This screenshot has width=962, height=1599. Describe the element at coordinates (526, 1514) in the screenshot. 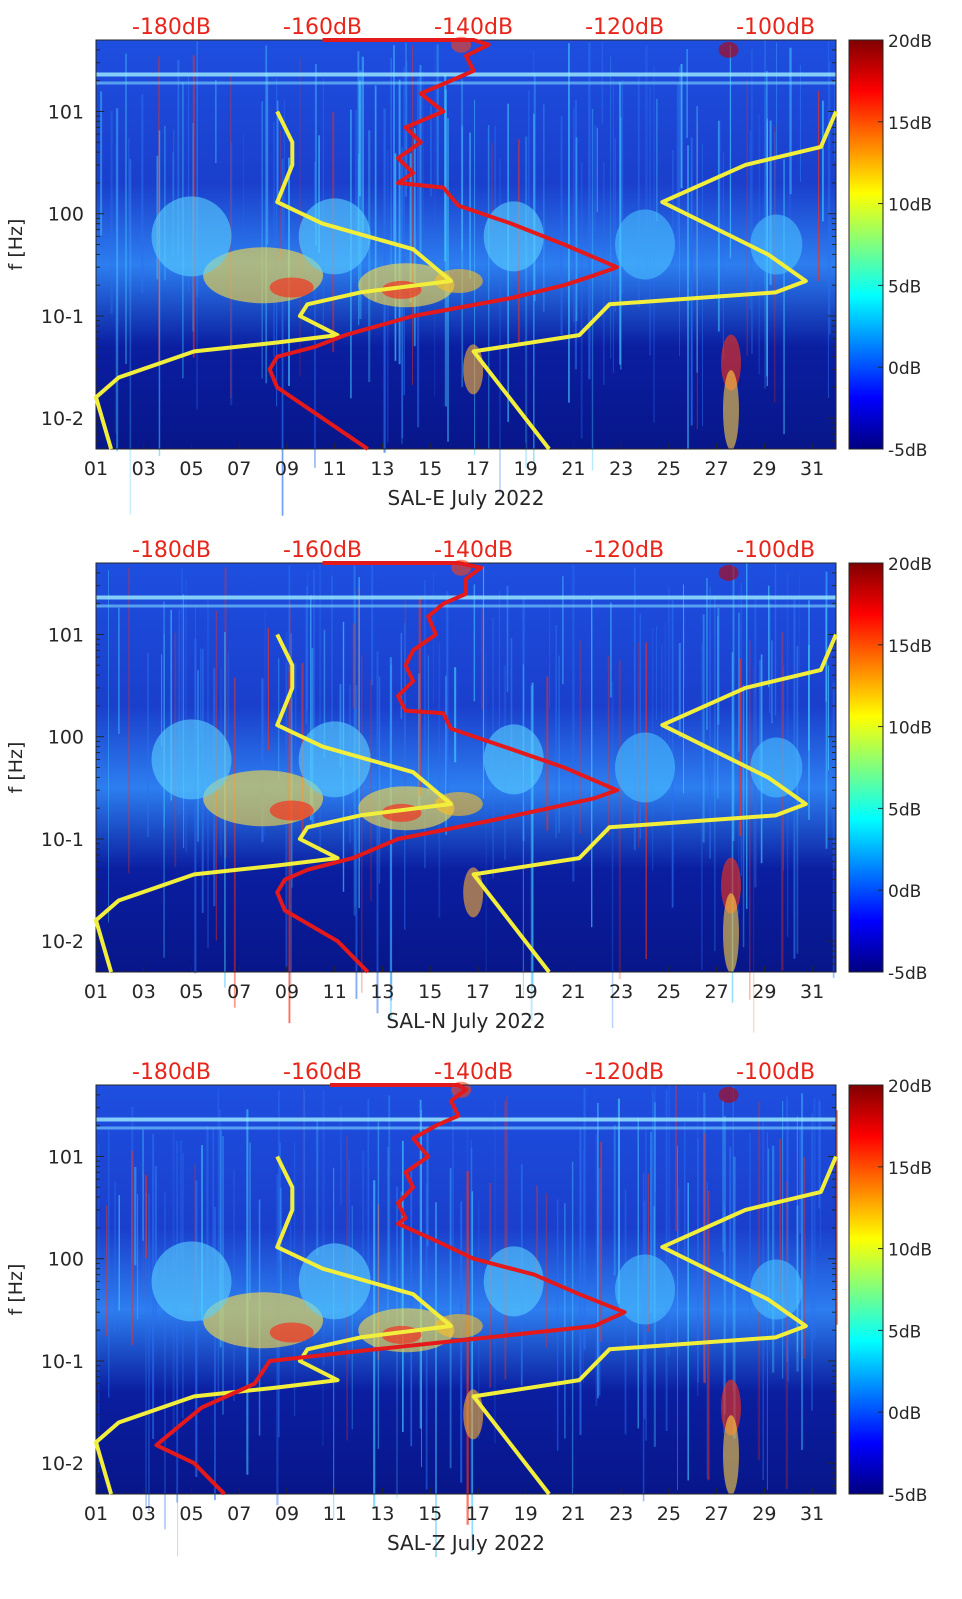

I see `x-tick-label: 19` at that location.